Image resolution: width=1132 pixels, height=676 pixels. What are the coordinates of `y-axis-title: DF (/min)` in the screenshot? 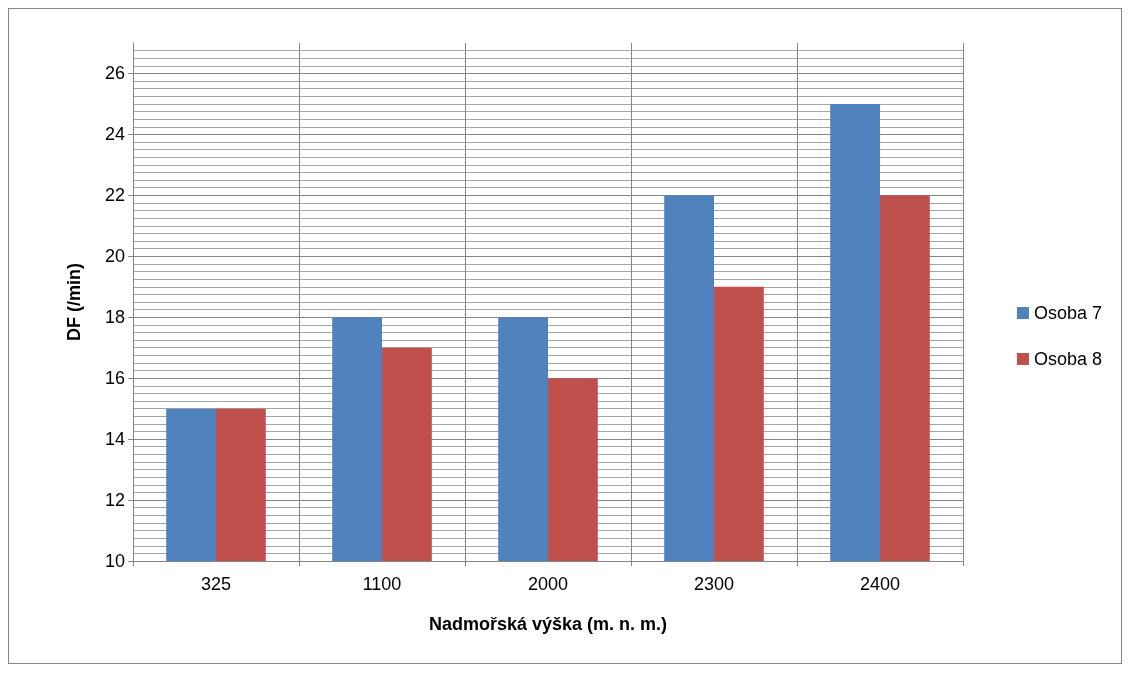 It's located at (74, 302).